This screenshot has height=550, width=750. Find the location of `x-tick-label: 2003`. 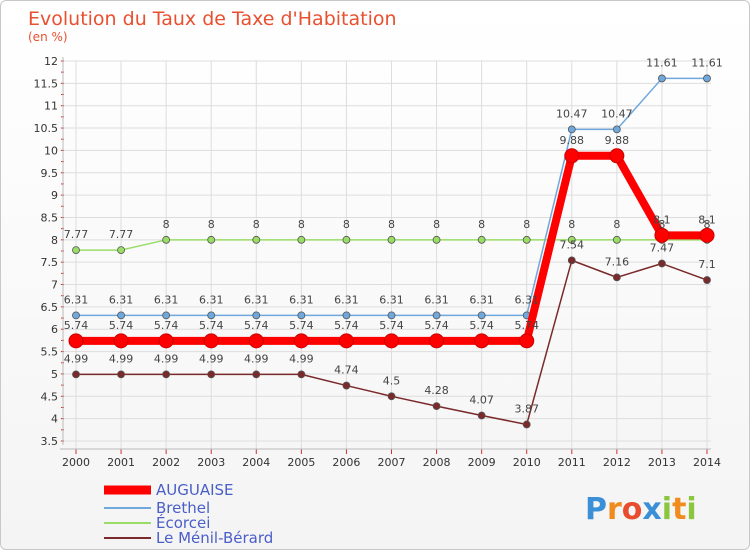

x-tick-label: 2003 is located at coordinates (211, 462).